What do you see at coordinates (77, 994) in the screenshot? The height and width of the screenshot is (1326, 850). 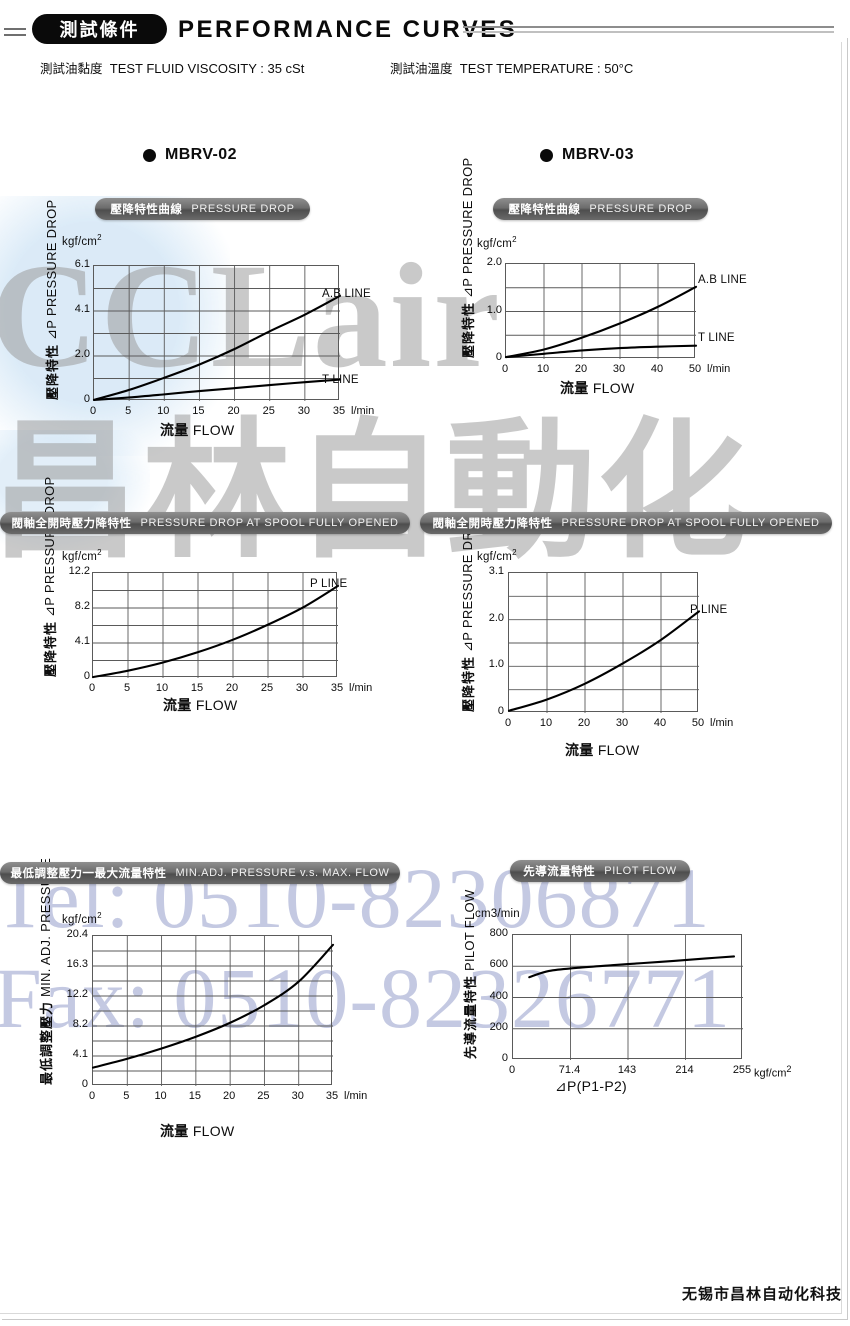 I see `y-tick-min-adj-pressure-vs-max-flow-3: 12.2` at bounding box center [77, 994].